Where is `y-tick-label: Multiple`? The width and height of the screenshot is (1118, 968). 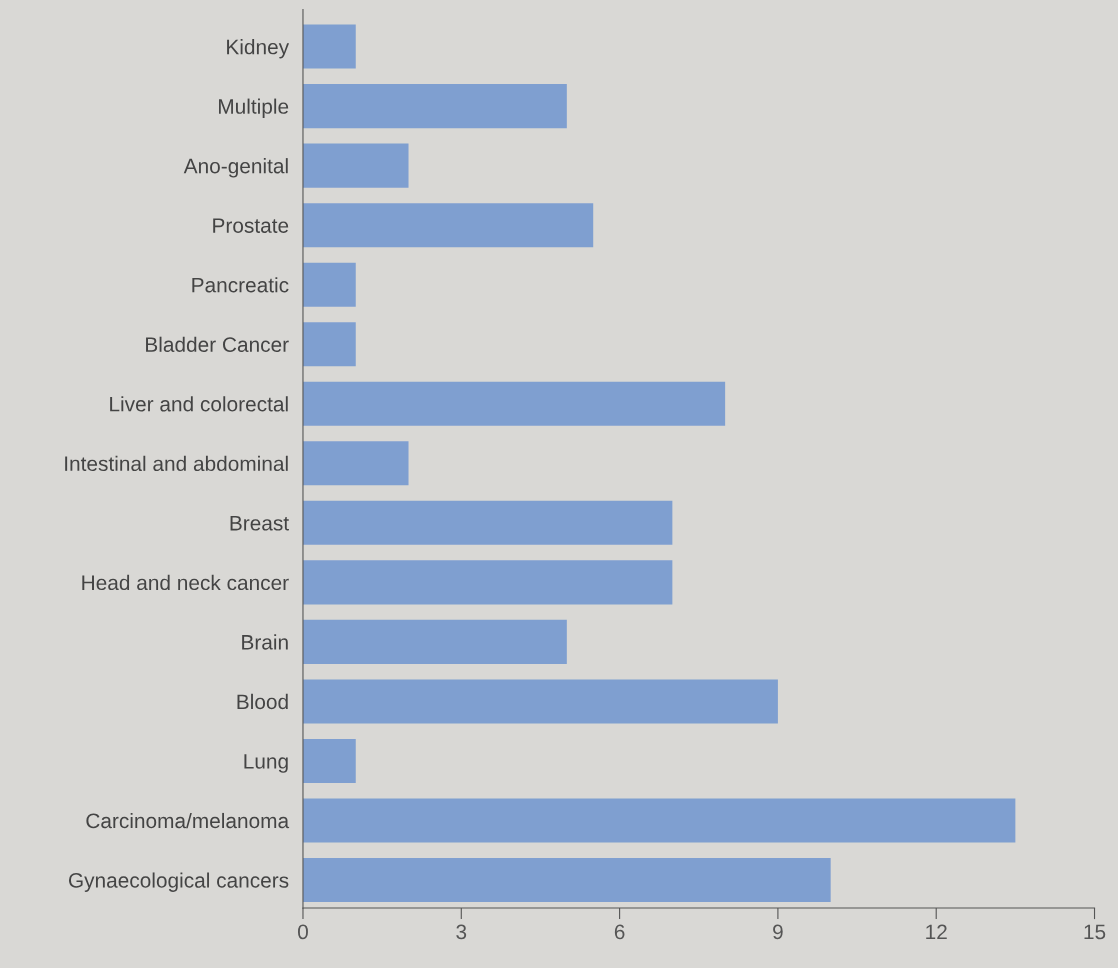 y-tick-label: Multiple is located at coordinates (254, 108).